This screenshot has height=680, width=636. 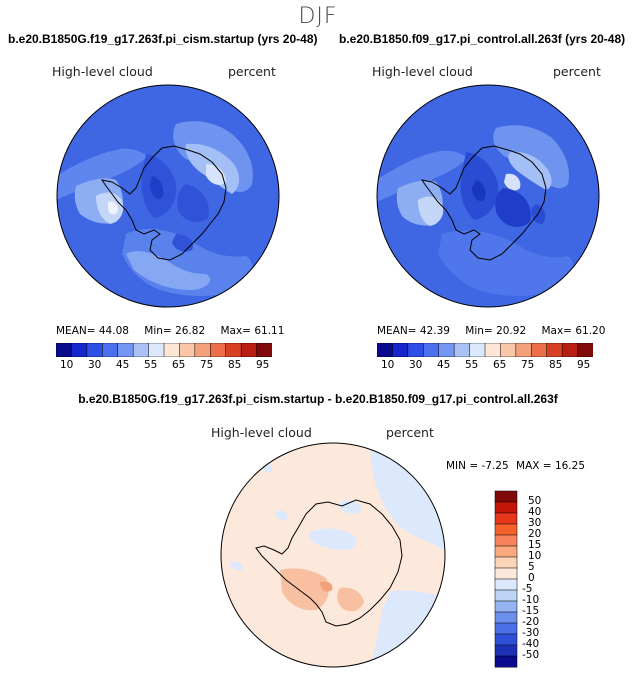 What do you see at coordinates (261, 432) in the screenshot?
I see `field-label-diff: High-level cloud` at bounding box center [261, 432].